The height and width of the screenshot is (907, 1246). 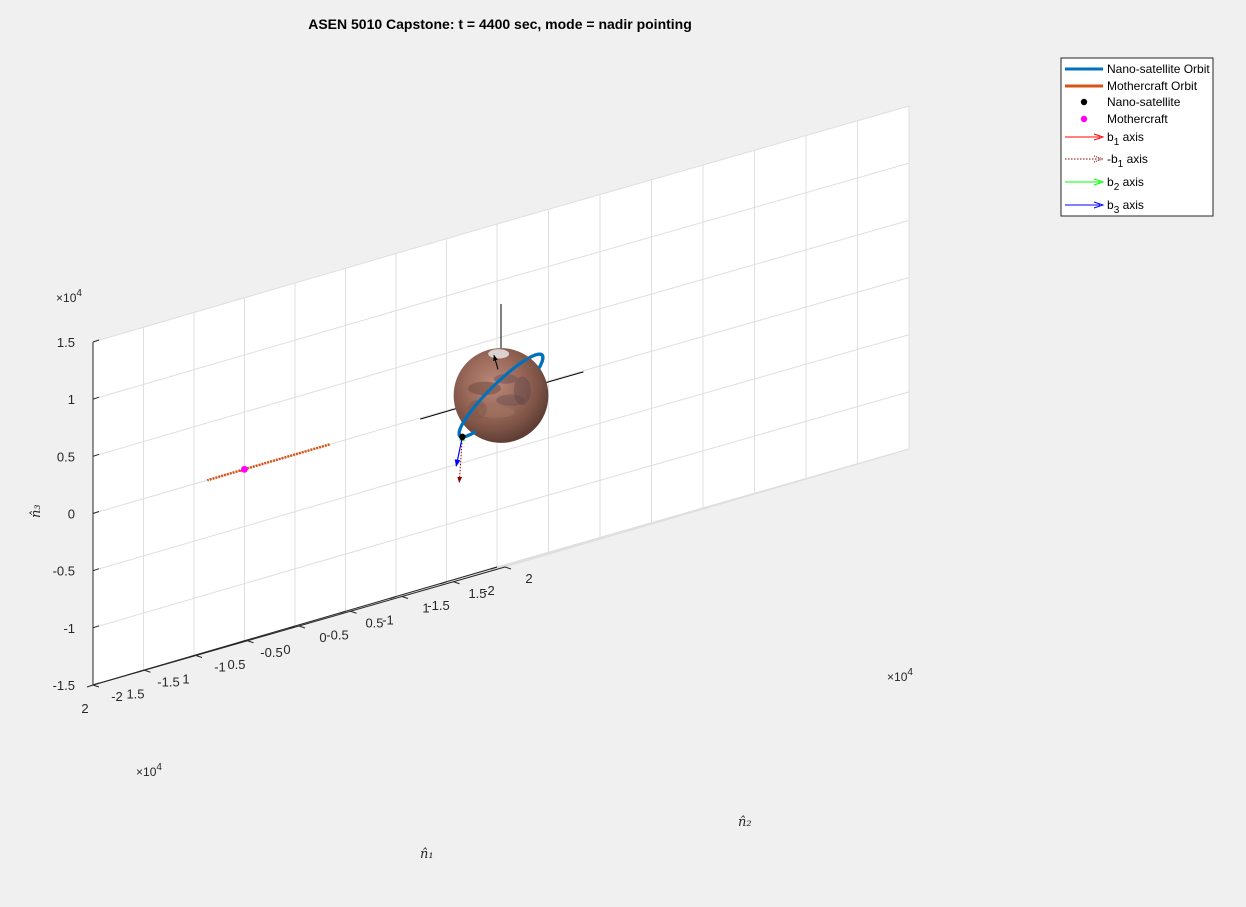 I want to click on x-tick-label: -1, so click(x=388, y=620).